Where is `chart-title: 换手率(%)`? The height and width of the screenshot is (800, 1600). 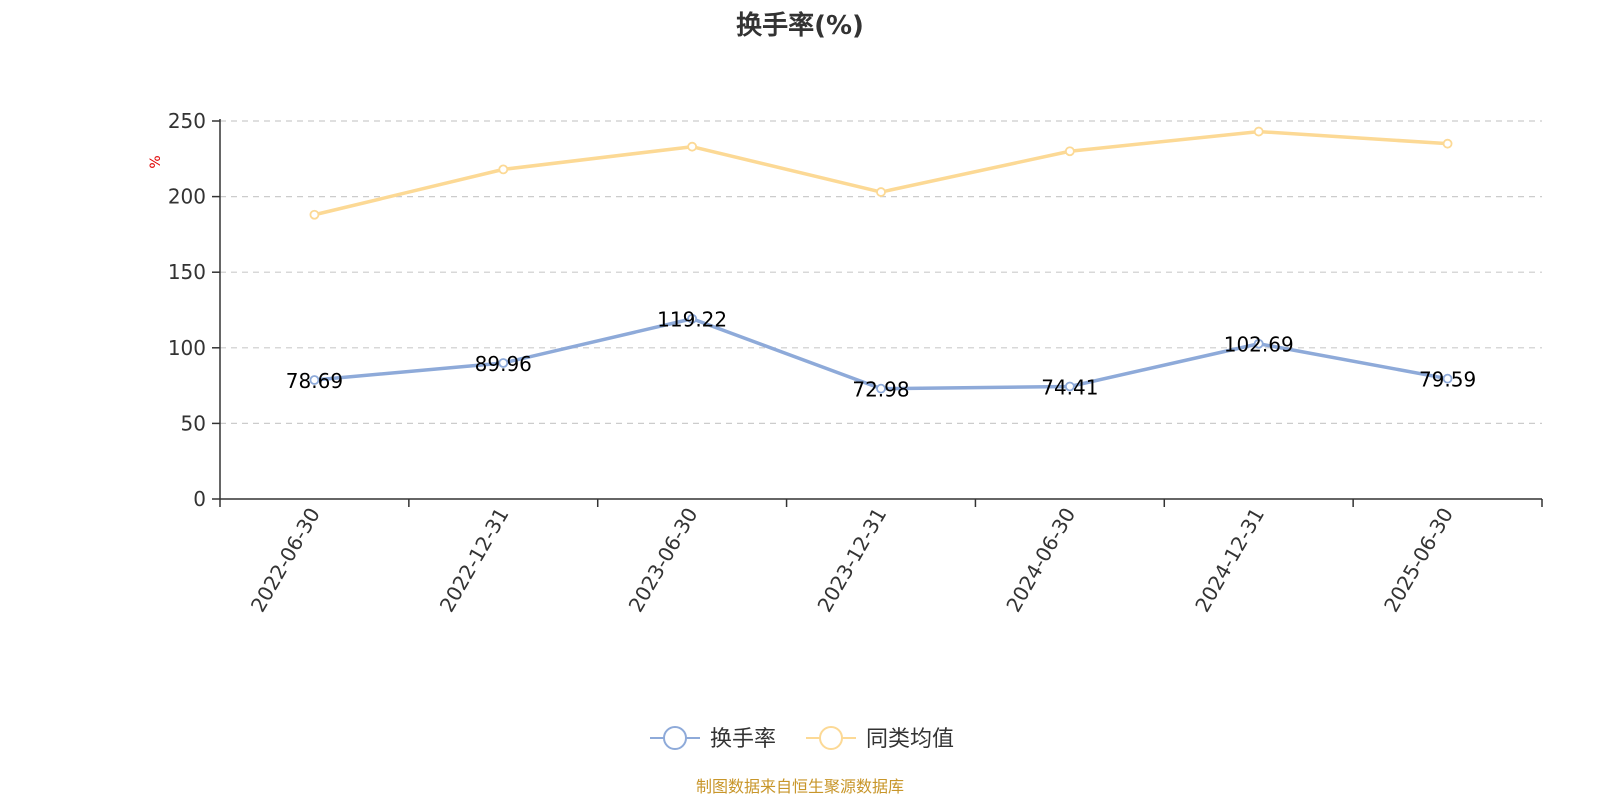 chart-title: 换手率(%) is located at coordinates (800, 25).